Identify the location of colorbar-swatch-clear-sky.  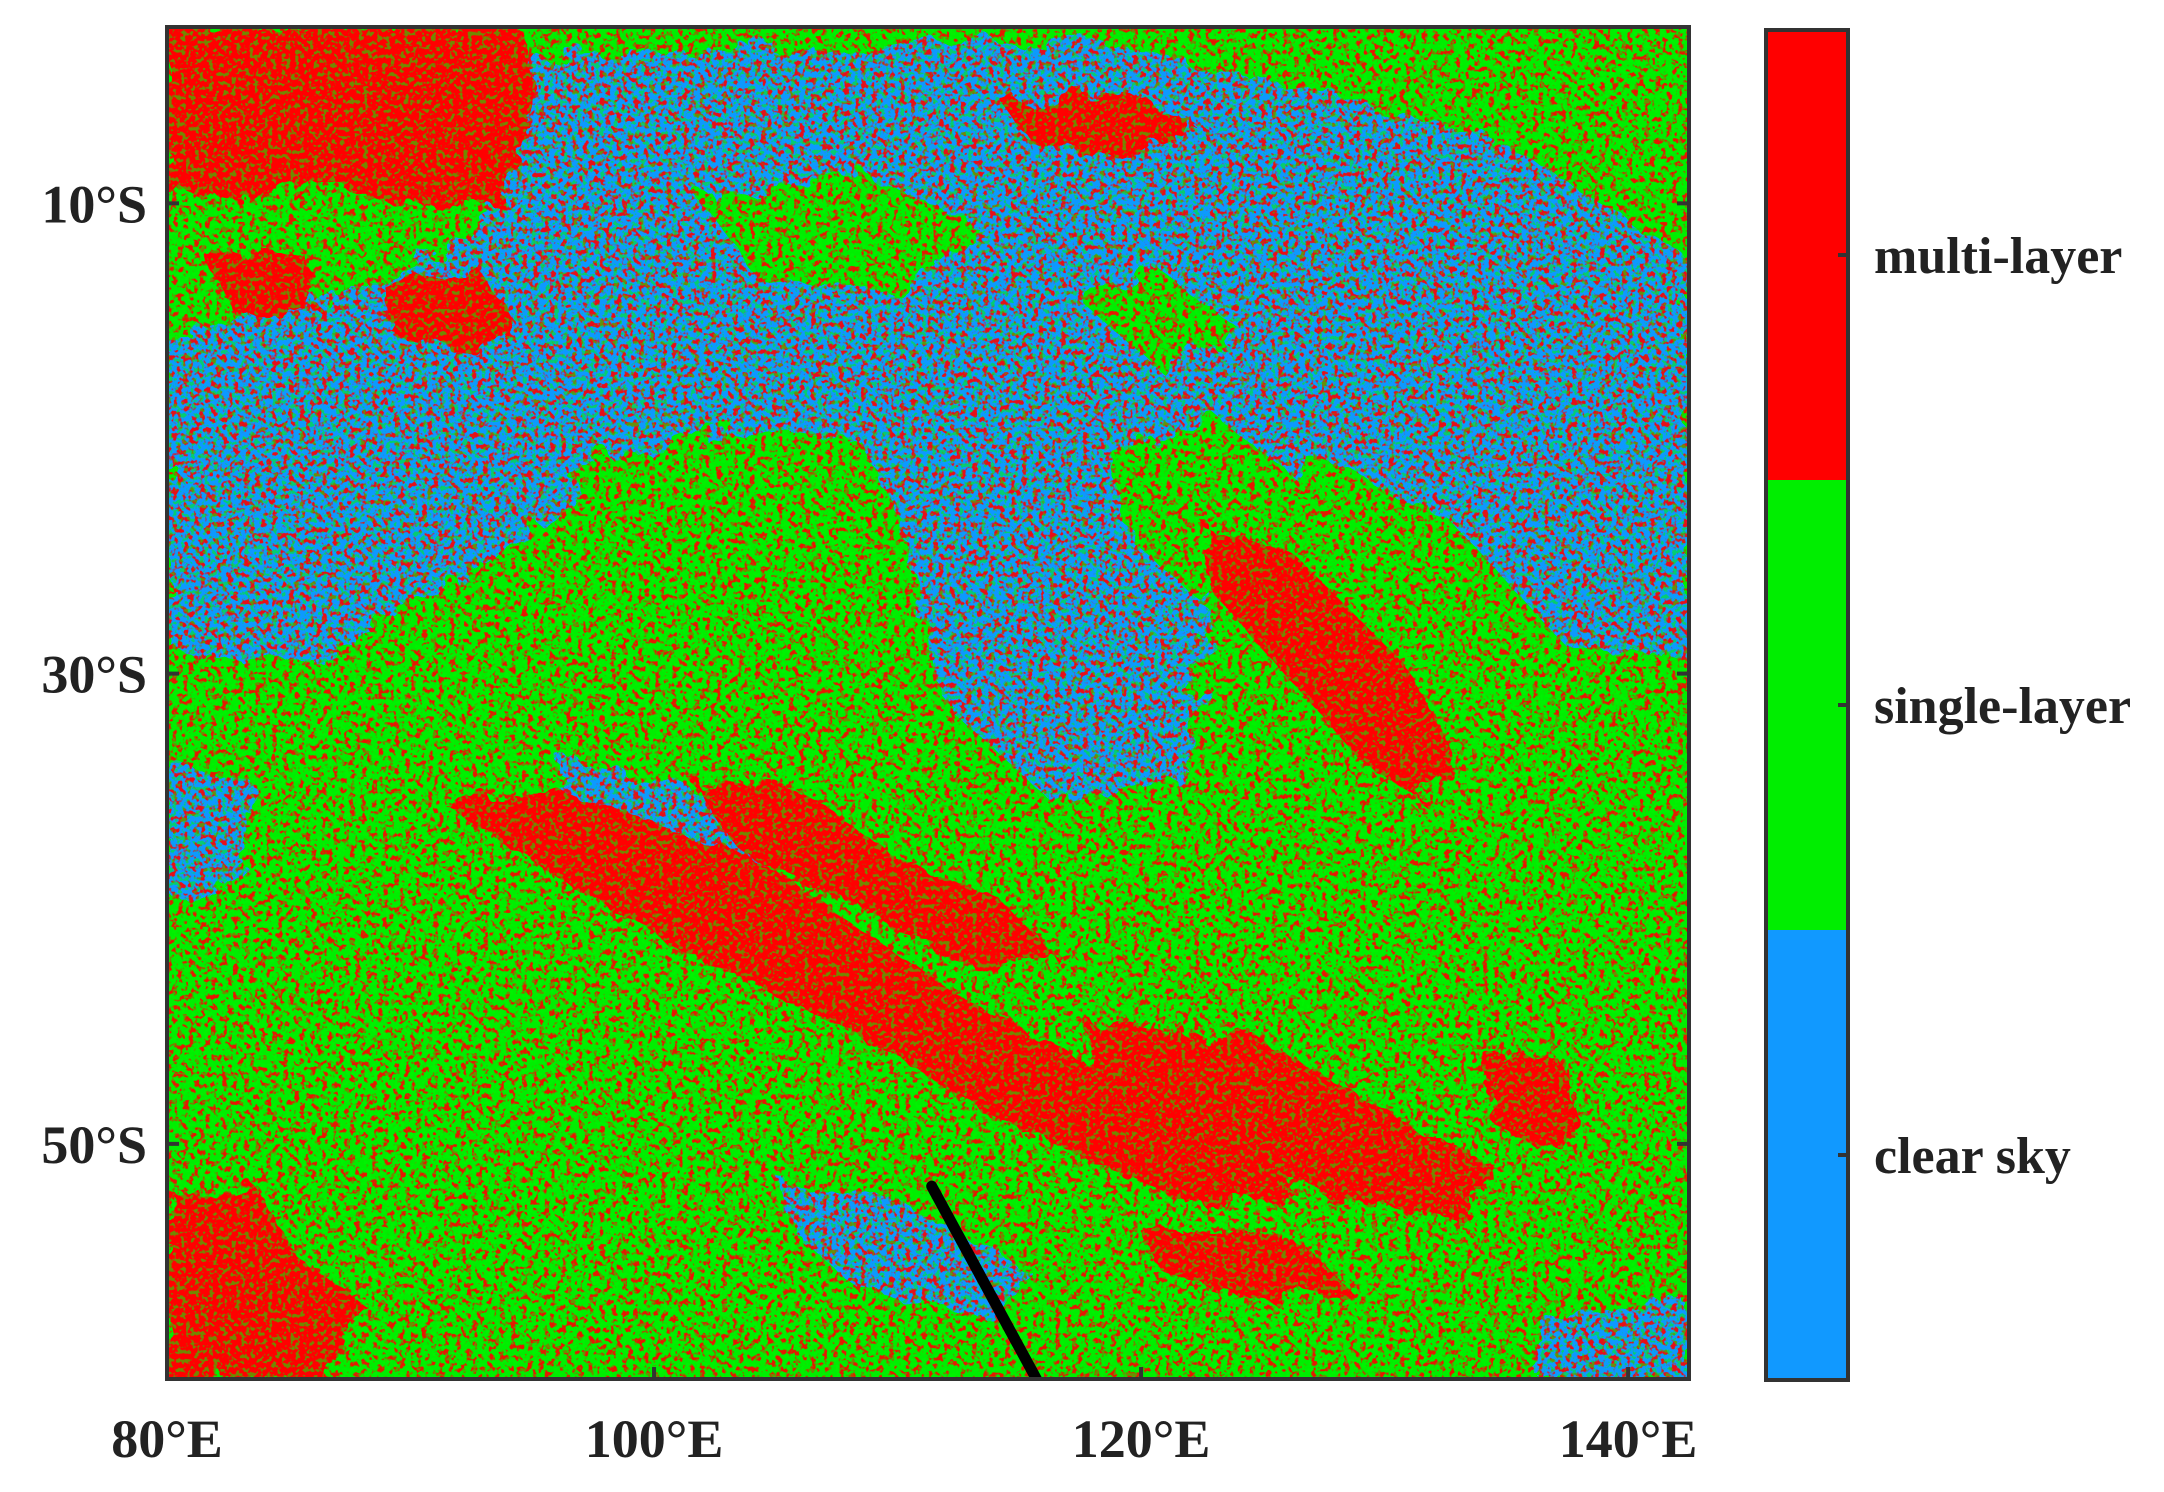
(1807, 1155).